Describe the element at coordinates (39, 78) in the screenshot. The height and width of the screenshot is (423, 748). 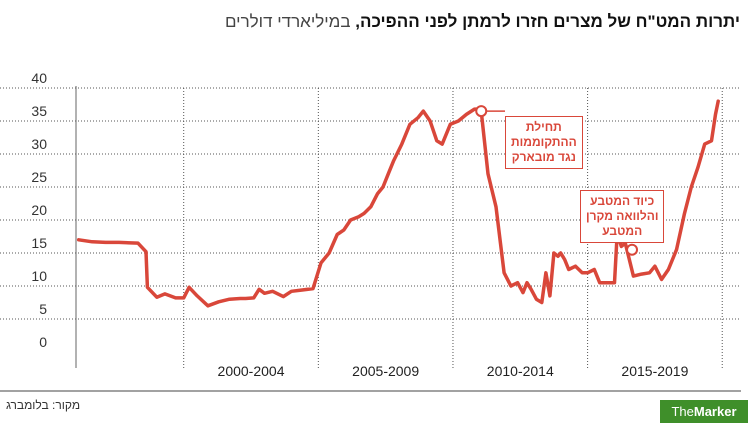
I see `y-tick-label: 40` at that location.